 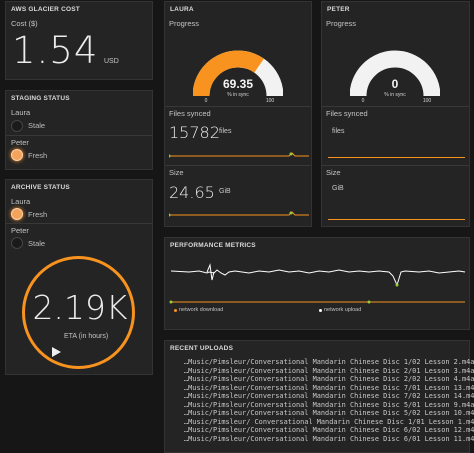 What do you see at coordinates (24, 23) in the screenshot?
I see `cost-label: Cost ($)` at bounding box center [24, 23].